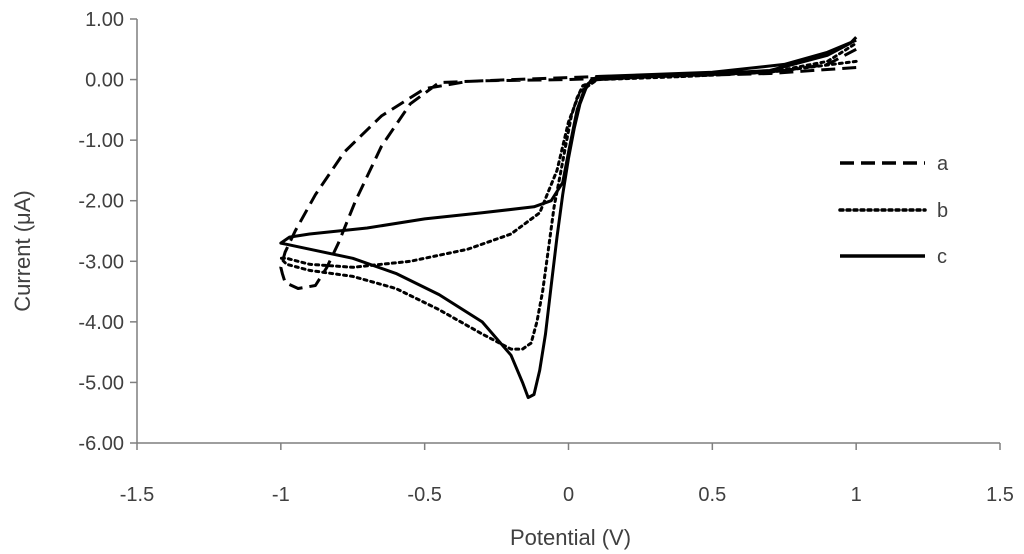 The width and height of the screenshot is (1024, 554). Describe the element at coordinates (568, 495) in the screenshot. I see `x-tick-label: 0` at that location.